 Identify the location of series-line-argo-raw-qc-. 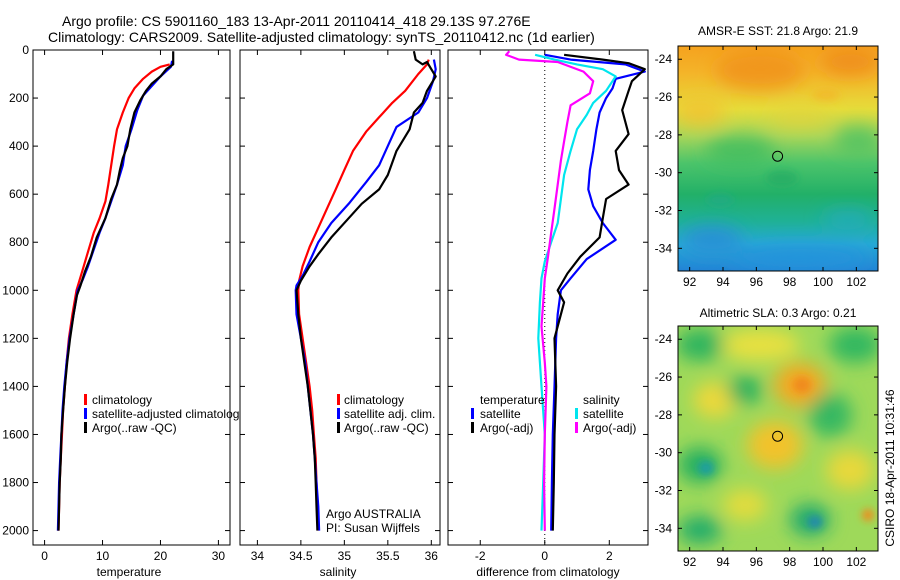
(116, 291).